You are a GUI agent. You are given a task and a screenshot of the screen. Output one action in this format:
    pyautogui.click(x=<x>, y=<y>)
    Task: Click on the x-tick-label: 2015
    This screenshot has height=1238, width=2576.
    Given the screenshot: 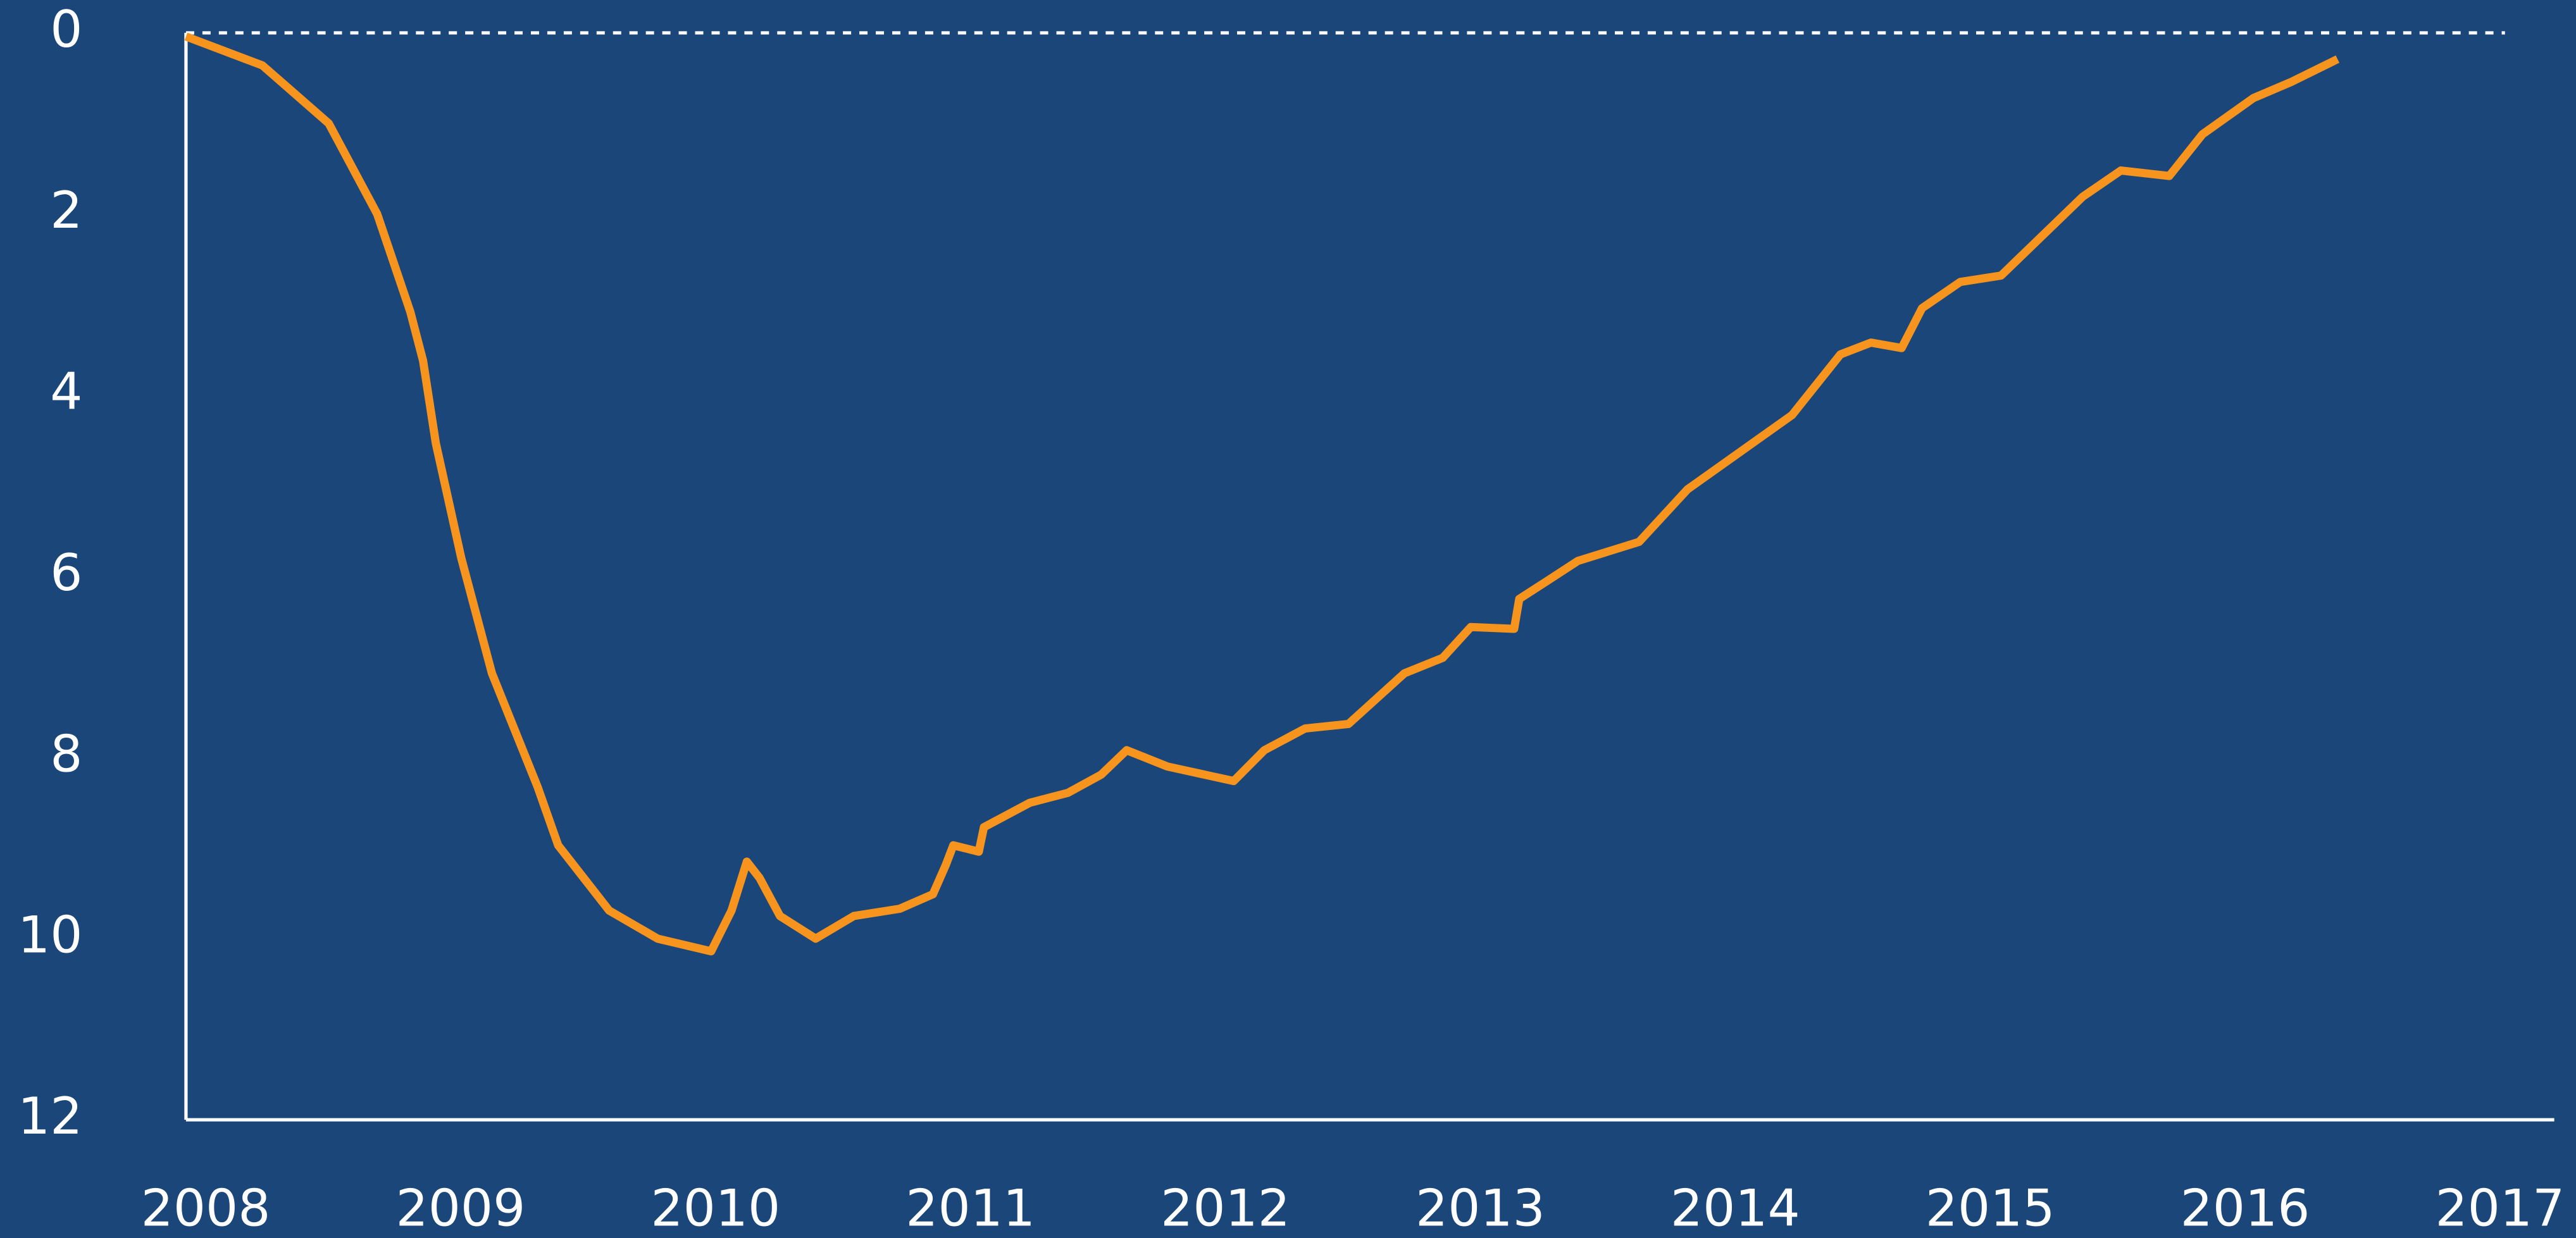 What is the action you would take?
    pyautogui.click(x=1990, y=1207)
    